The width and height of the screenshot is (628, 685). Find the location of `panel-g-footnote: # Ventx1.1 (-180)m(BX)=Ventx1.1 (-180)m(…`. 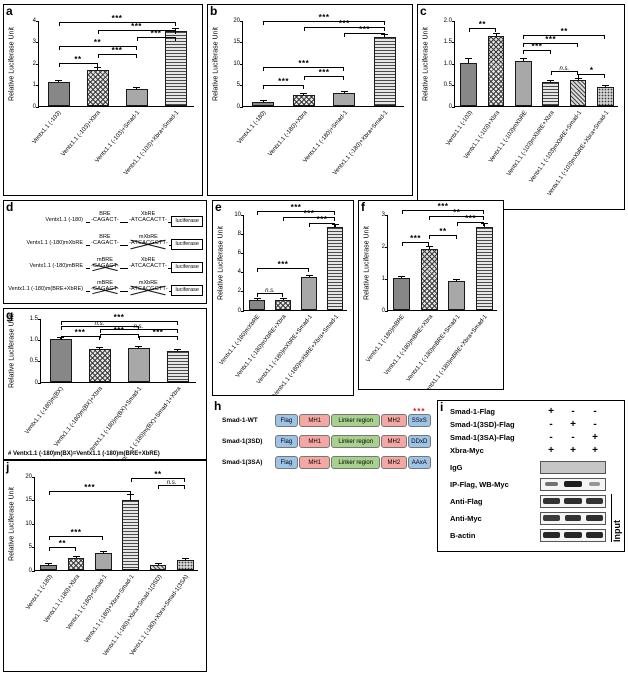

panel-g-footnote: # Ventx1.1 (-180)m(BX)=Ventx1.1 (-180)m(… is located at coordinates (84, 454).